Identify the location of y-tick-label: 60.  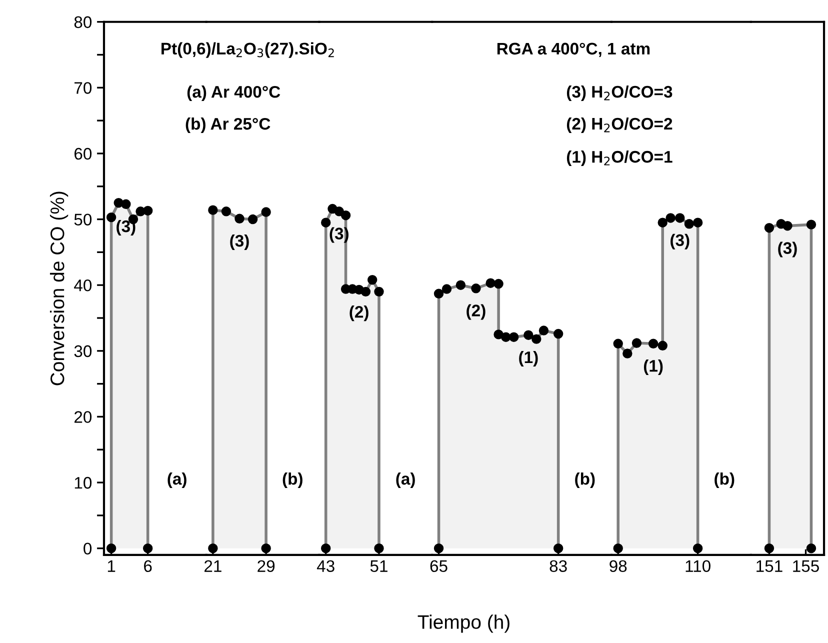
(83, 154).